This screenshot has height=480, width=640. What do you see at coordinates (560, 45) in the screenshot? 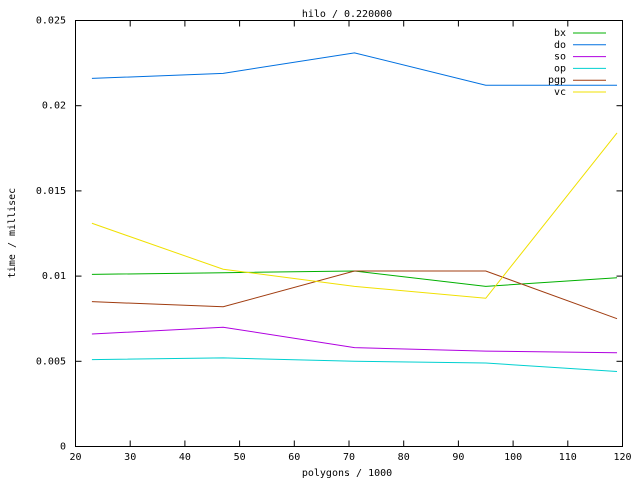
I see `legend-label: do` at bounding box center [560, 45].